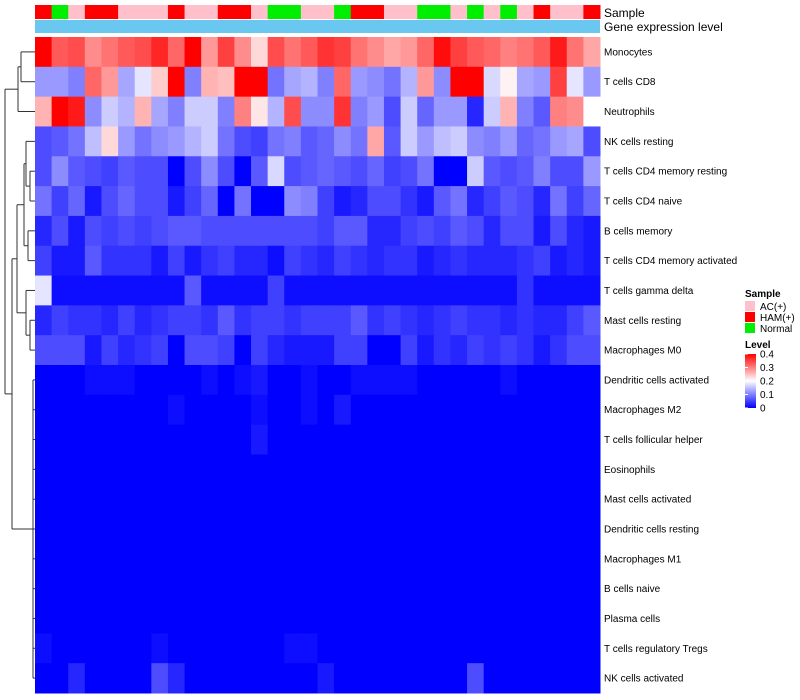 The width and height of the screenshot is (800, 700). Describe the element at coordinates (773, 307) in the screenshot. I see `legend-label: AC(+)` at that location.